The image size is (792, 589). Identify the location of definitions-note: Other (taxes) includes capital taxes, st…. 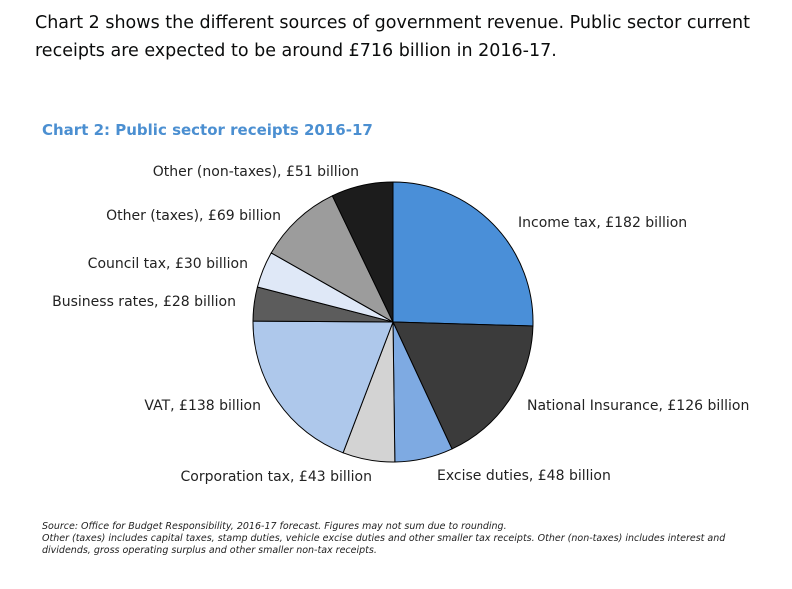
(384, 544).